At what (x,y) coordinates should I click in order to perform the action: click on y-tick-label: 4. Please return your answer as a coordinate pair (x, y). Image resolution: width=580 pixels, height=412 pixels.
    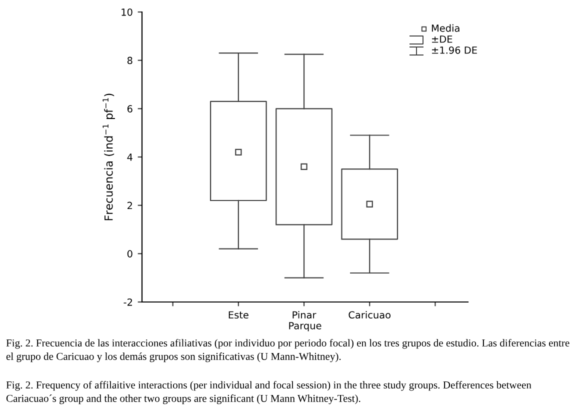
    Looking at the image, I should click on (129, 157).